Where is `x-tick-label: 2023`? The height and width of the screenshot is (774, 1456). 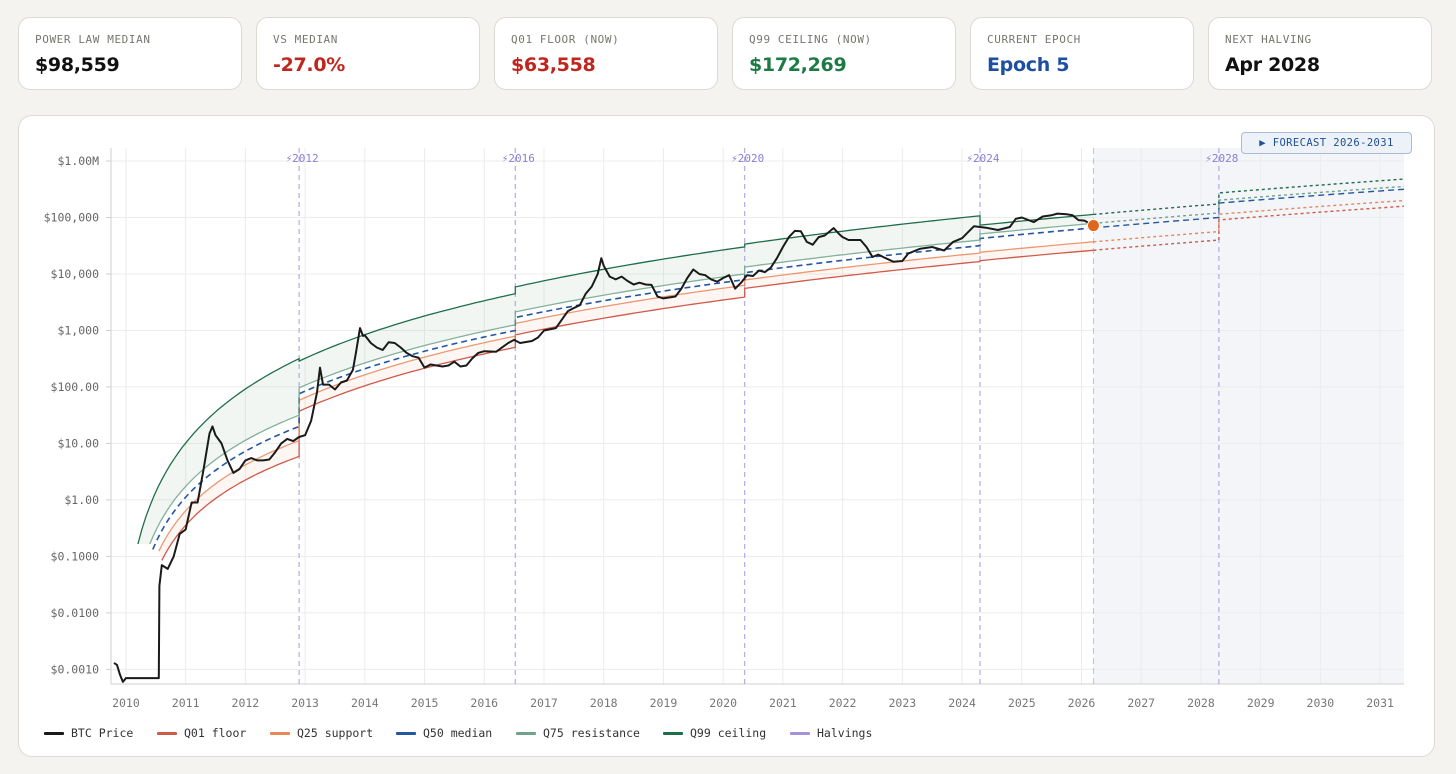 x-tick-label: 2023 is located at coordinates (902, 703).